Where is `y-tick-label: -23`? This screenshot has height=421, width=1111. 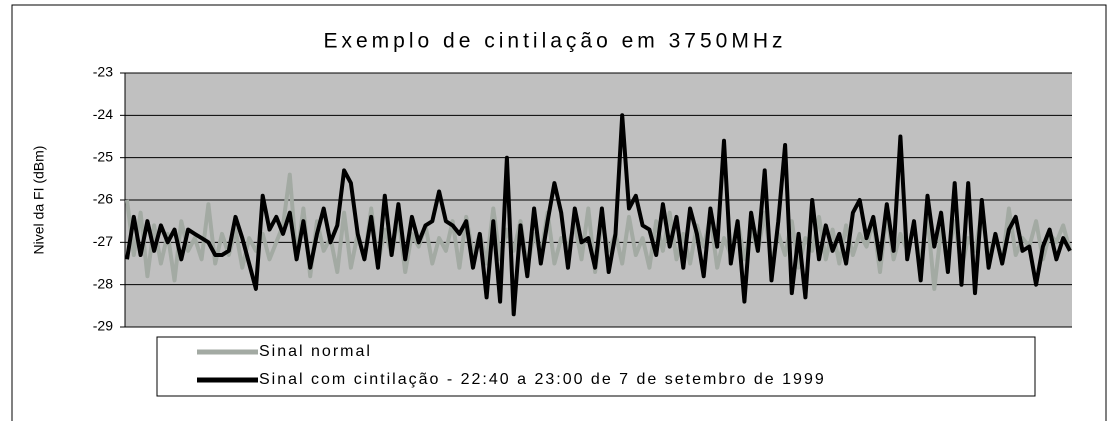 y-tick-label: -23 is located at coordinates (103, 72).